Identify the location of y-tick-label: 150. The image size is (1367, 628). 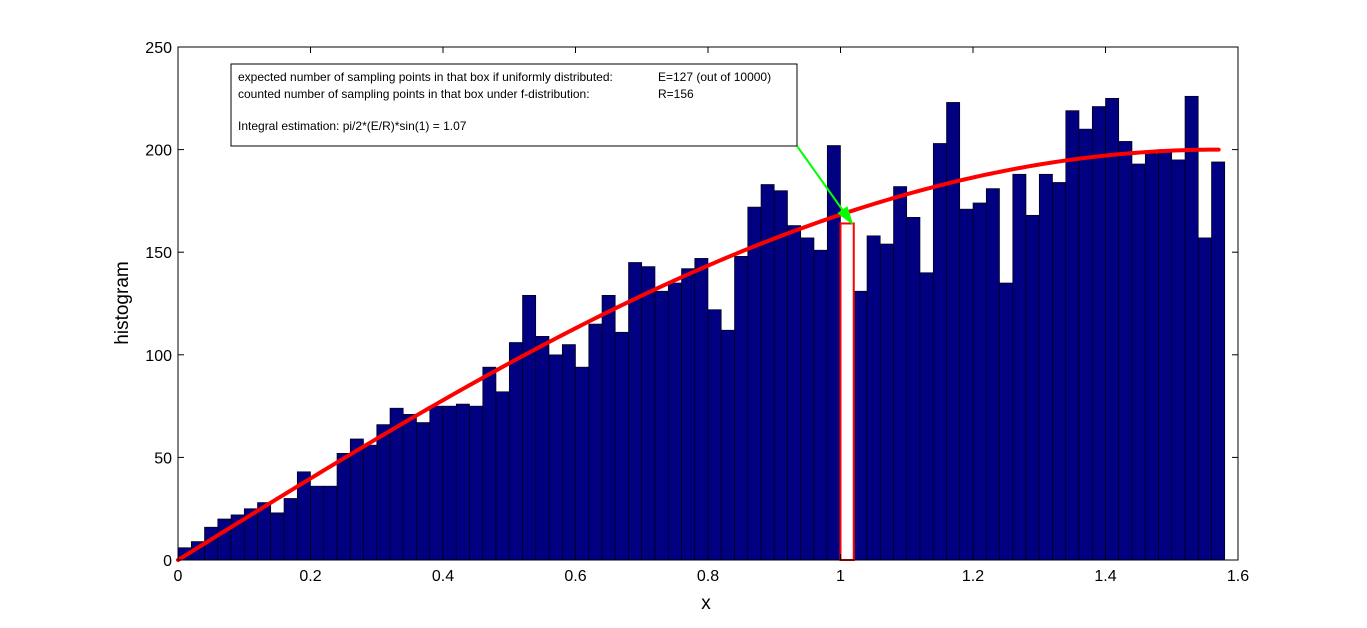
(158, 253).